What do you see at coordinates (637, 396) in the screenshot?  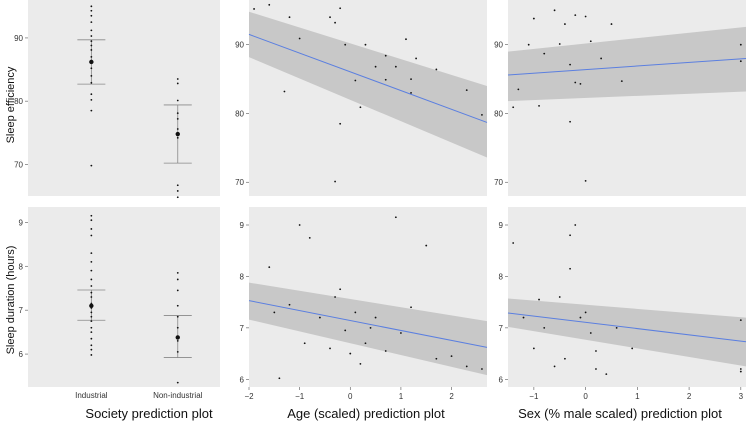 I see `x-tick-label: 1` at bounding box center [637, 396].